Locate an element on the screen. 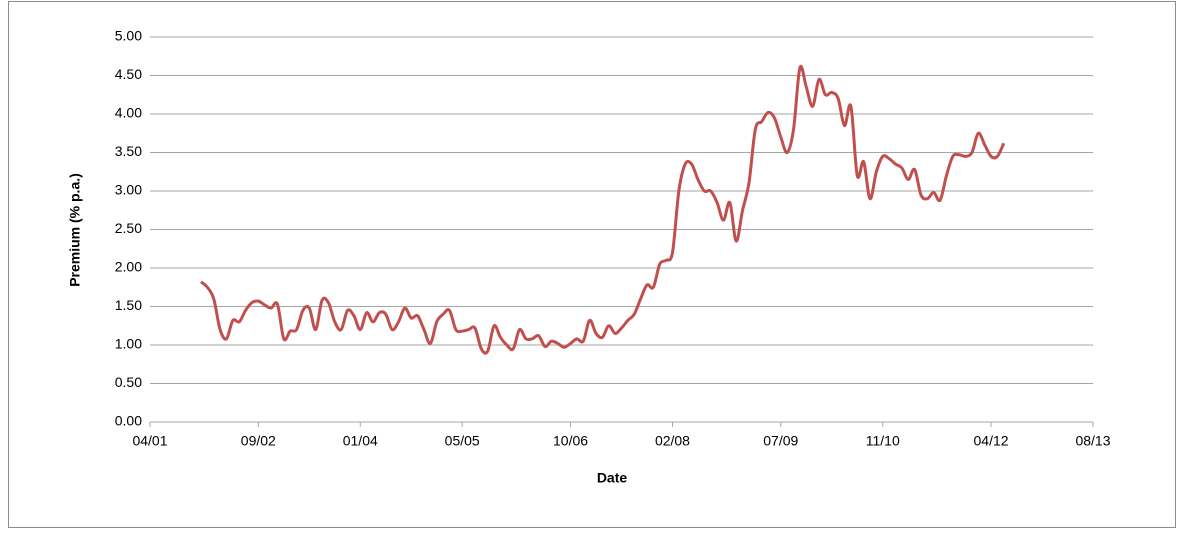 The height and width of the screenshot is (534, 1184). x-axis-title: Date is located at coordinates (612, 478).